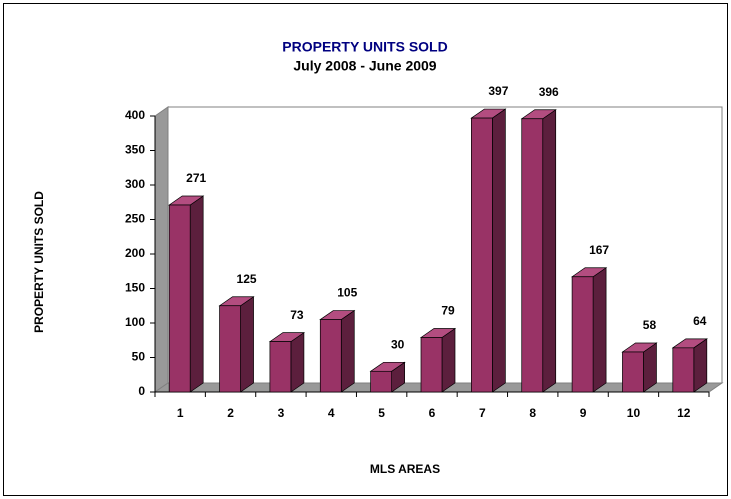  Describe the element at coordinates (135, 253) in the screenshot. I see `y-tick-label: 200` at that location.